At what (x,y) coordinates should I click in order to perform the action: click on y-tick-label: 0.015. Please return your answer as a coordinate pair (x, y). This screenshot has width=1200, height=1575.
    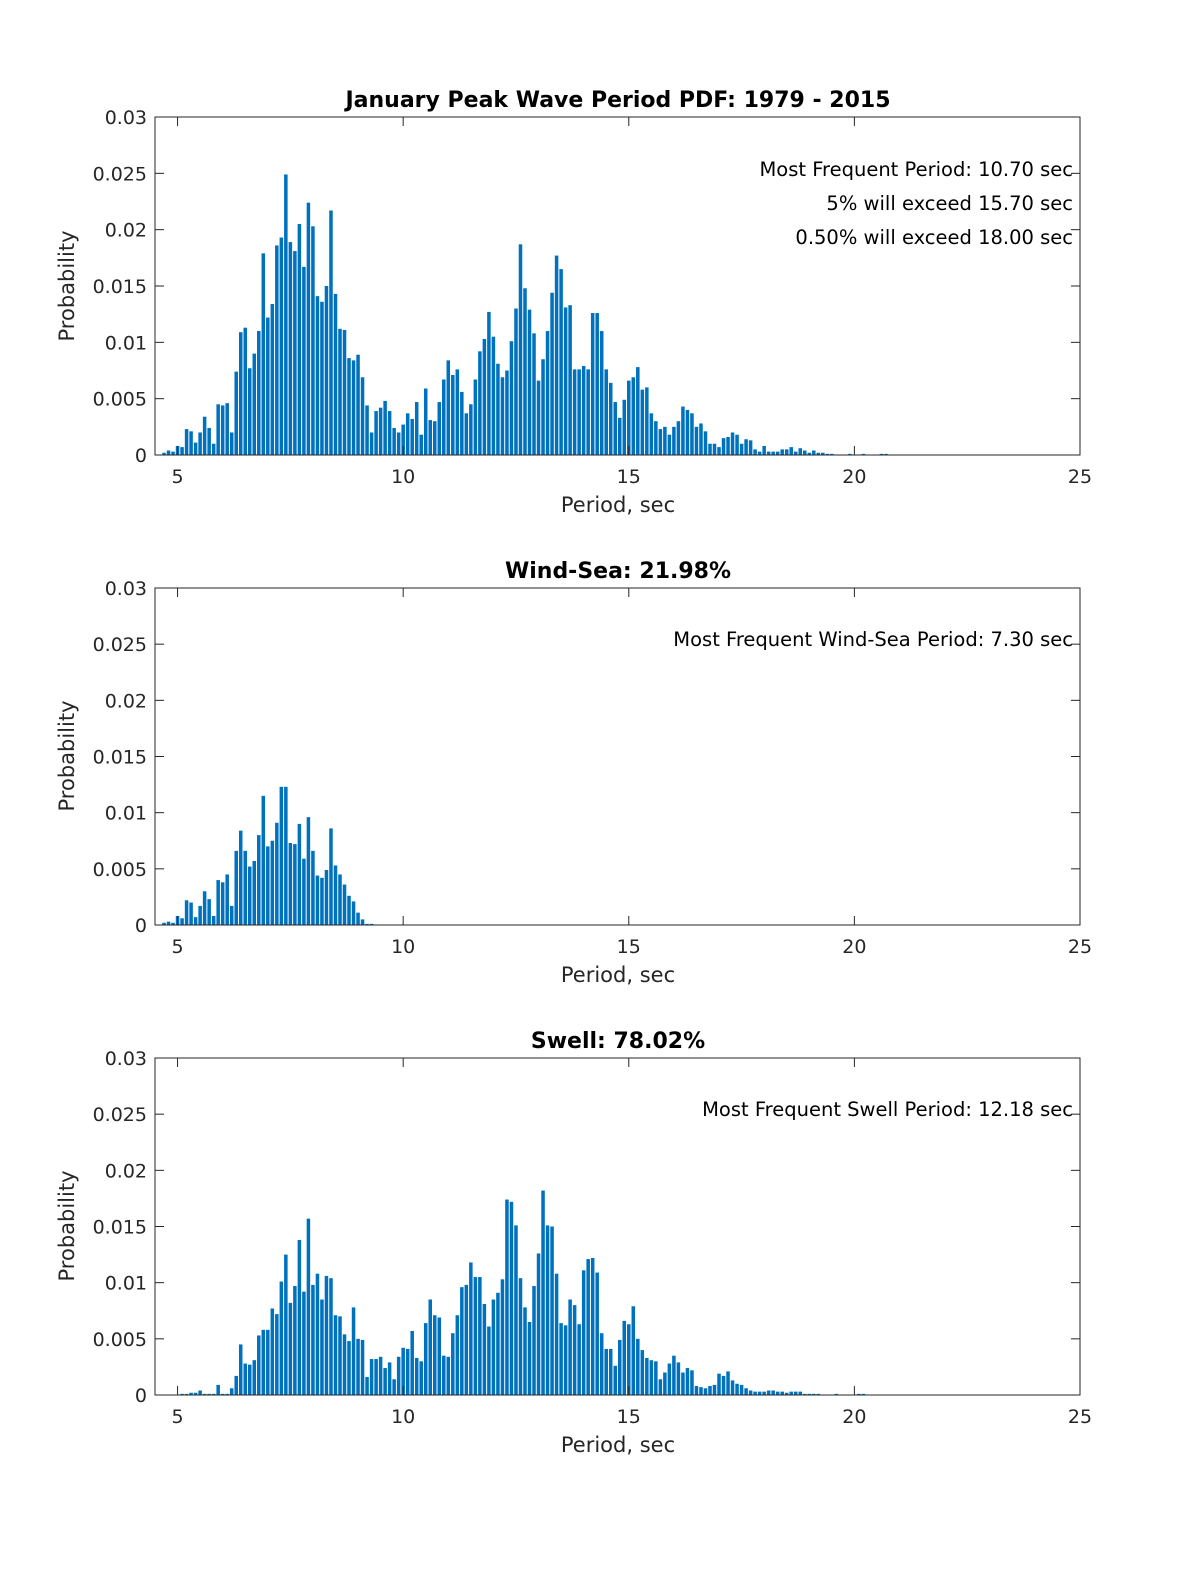
    Looking at the image, I should click on (120, 758).